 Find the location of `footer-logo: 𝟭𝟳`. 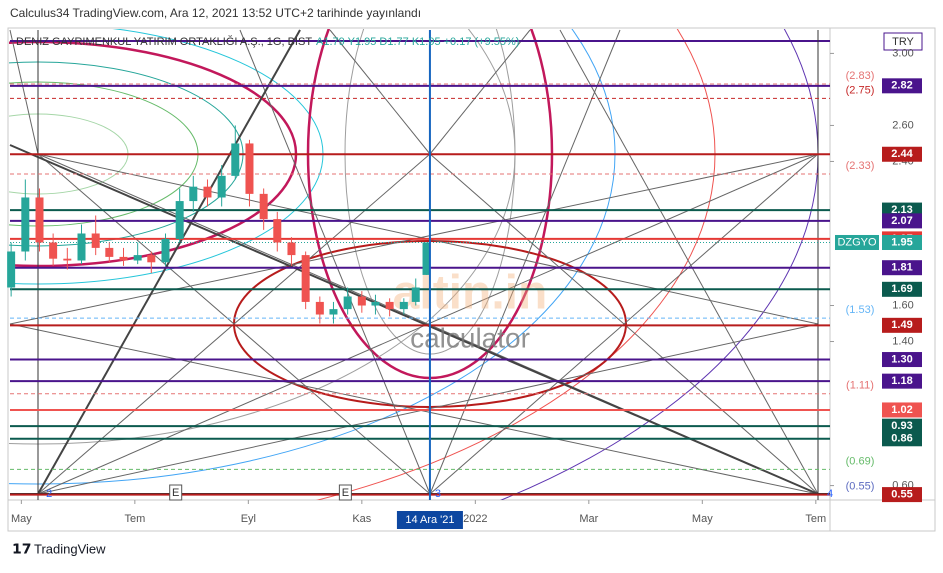

footer-logo: 𝟭𝟳 is located at coordinates (21, 549).